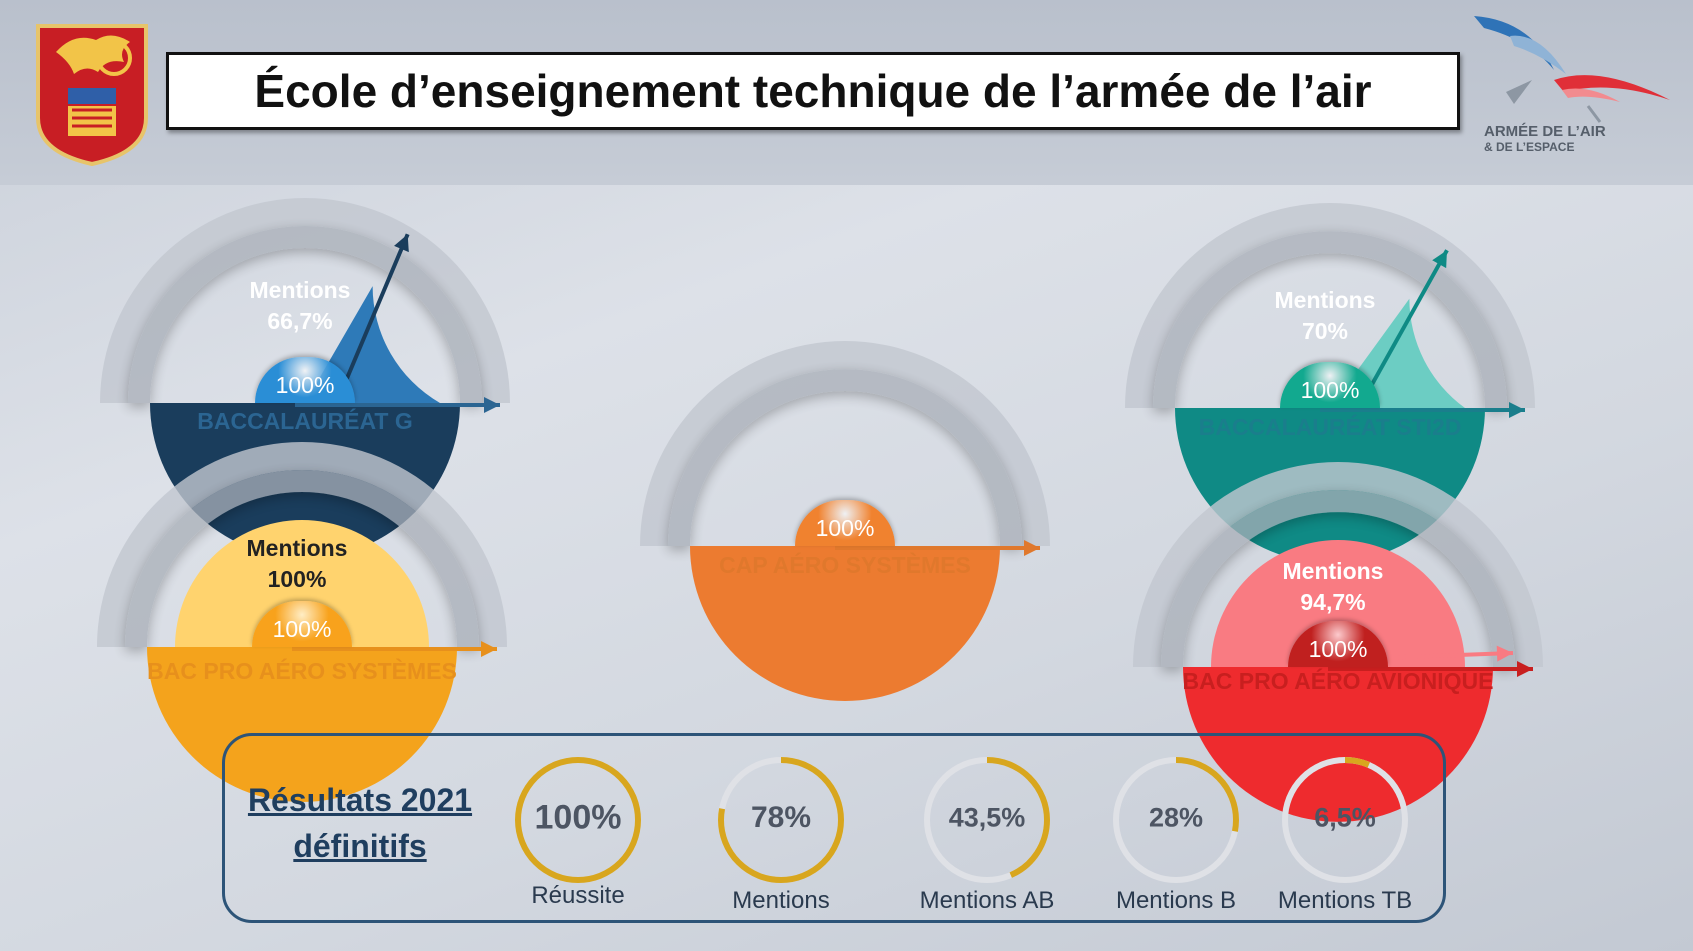 The image size is (1693, 951). What do you see at coordinates (1032, 548) in the screenshot?
I see `gauge-3-baseline-arrow-head` at bounding box center [1032, 548].